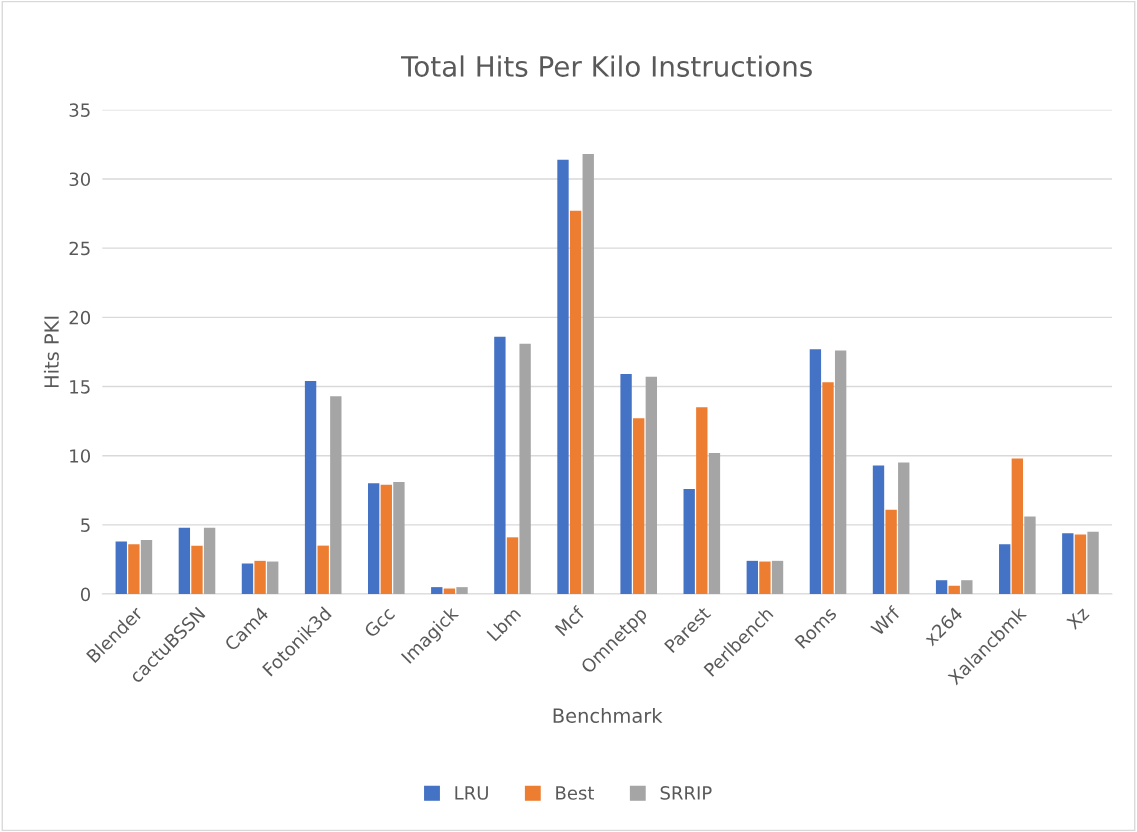  Describe the element at coordinates (608, 715) in the screenshot. I see `x-axis-title: Benchmark` at that location.